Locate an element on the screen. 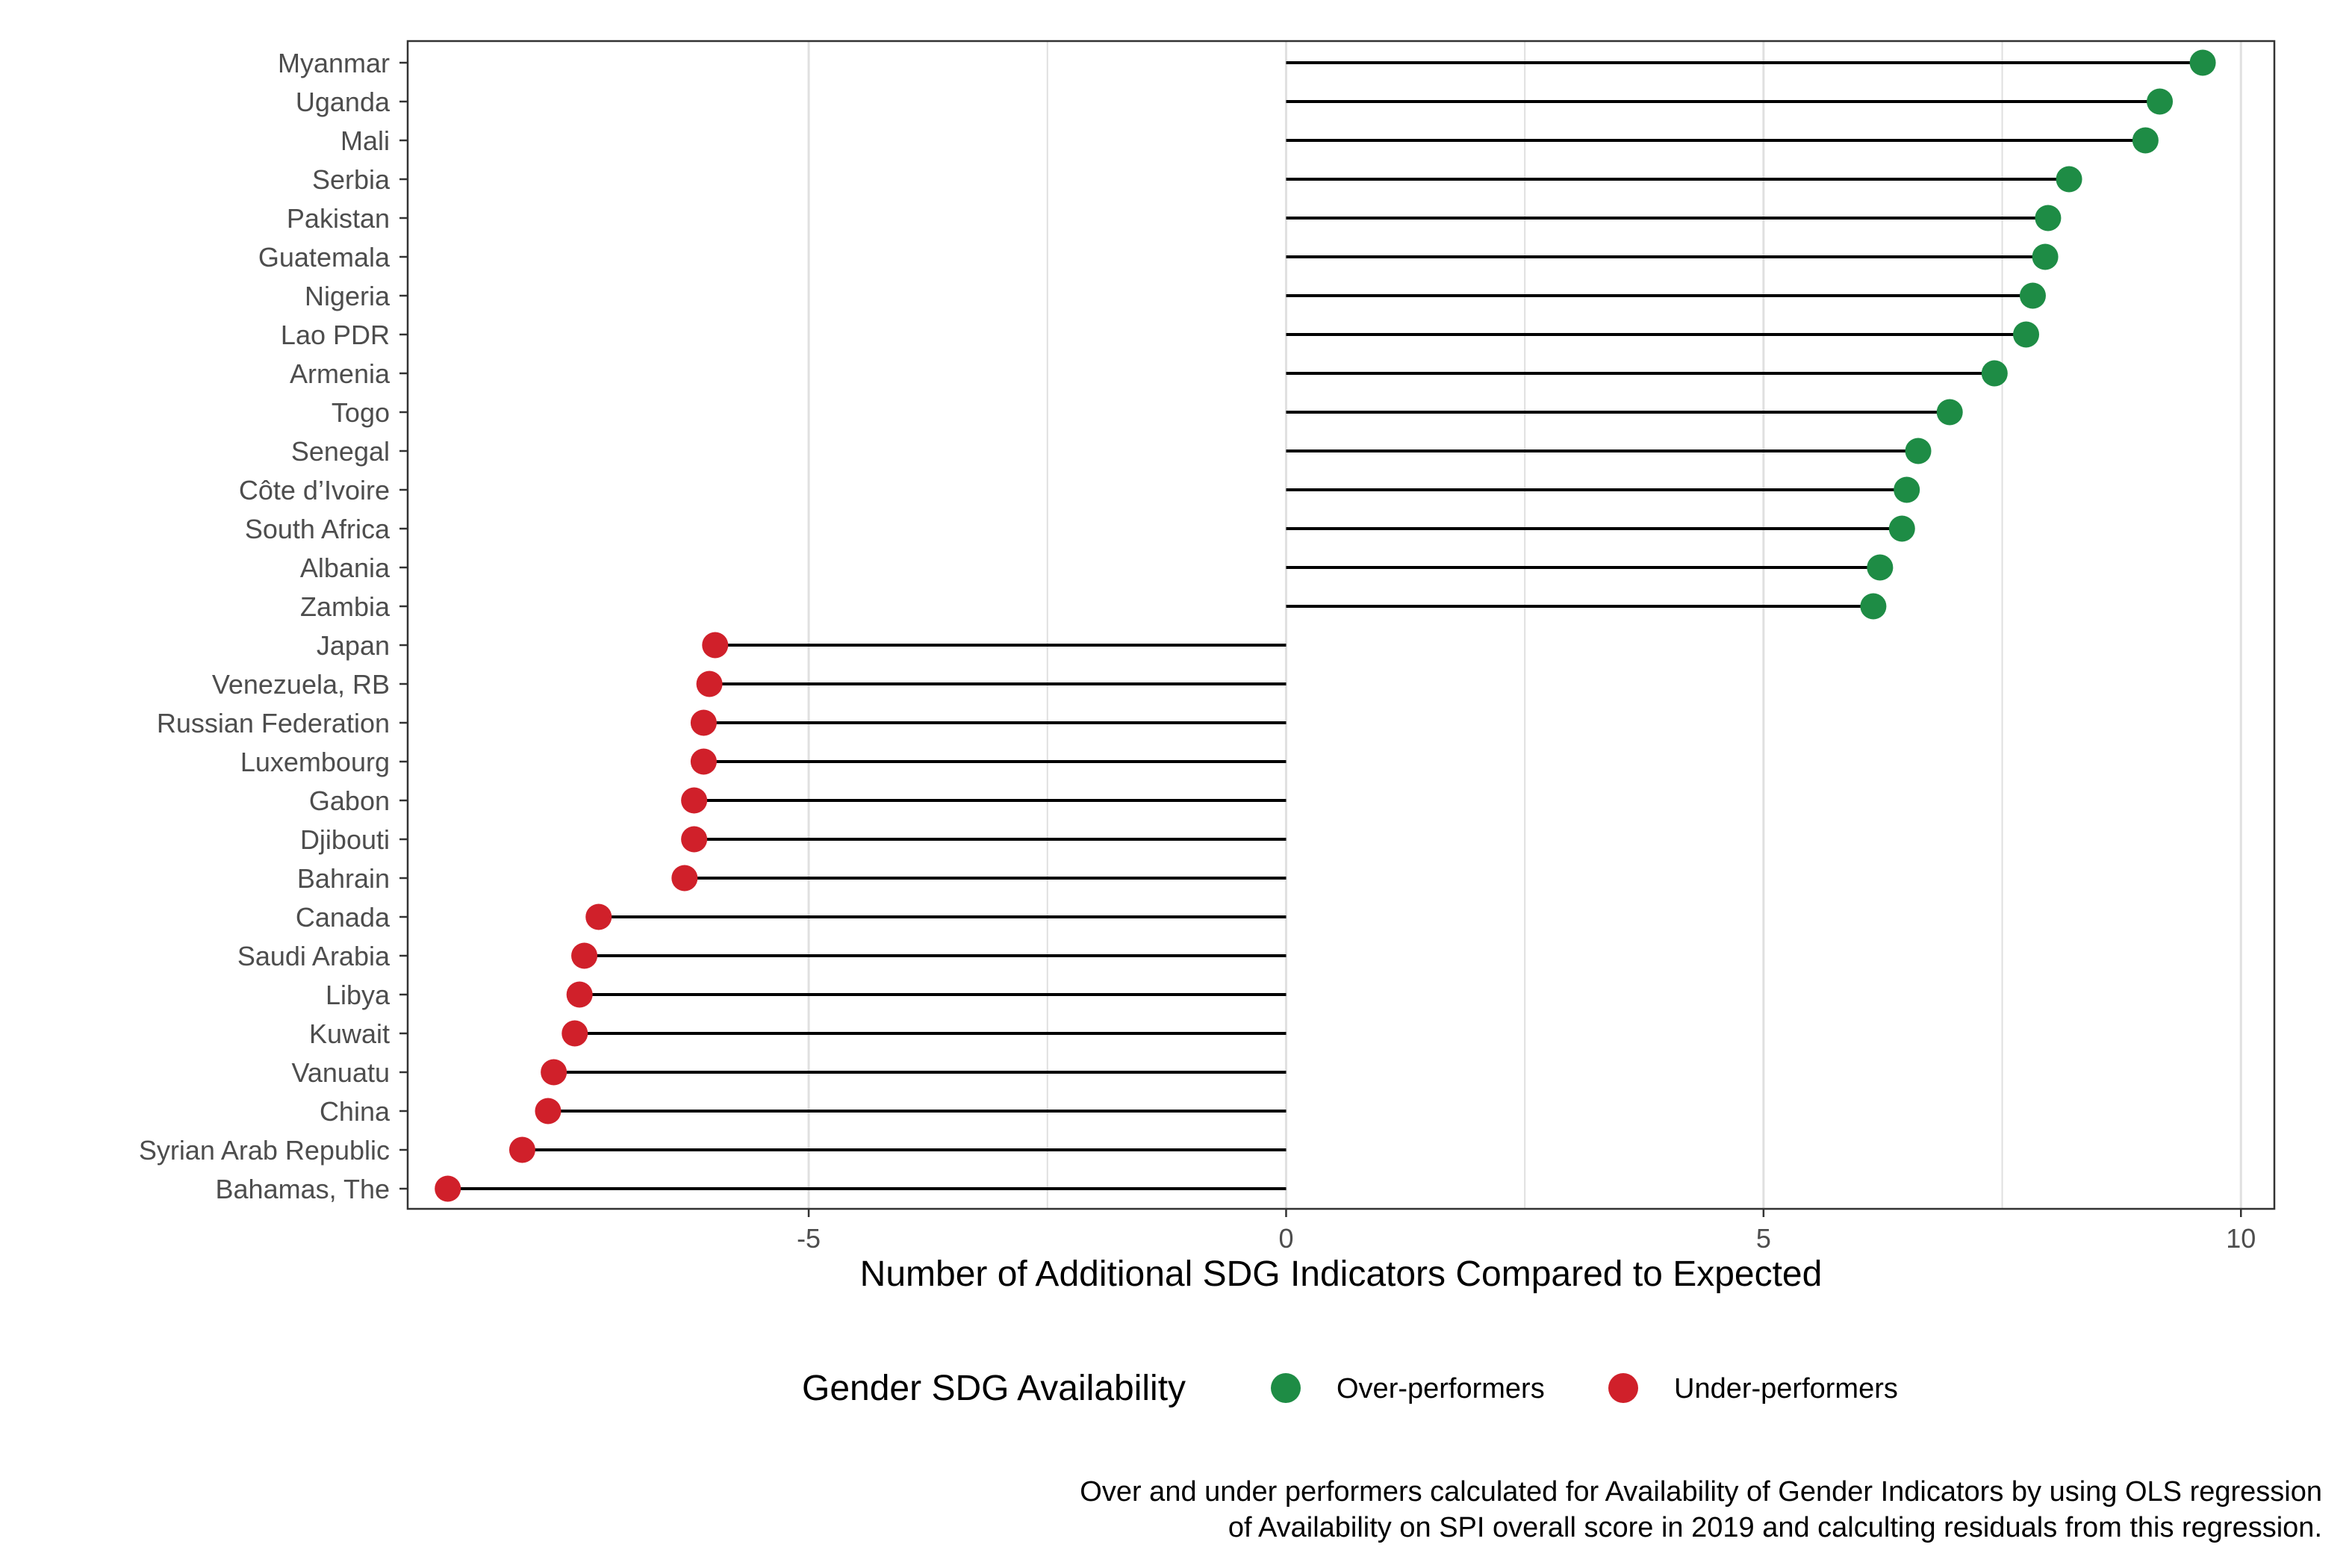 This screenshot has height=1568, width=2352. y-tick-label: Libya is located at coordinates (358, 995).